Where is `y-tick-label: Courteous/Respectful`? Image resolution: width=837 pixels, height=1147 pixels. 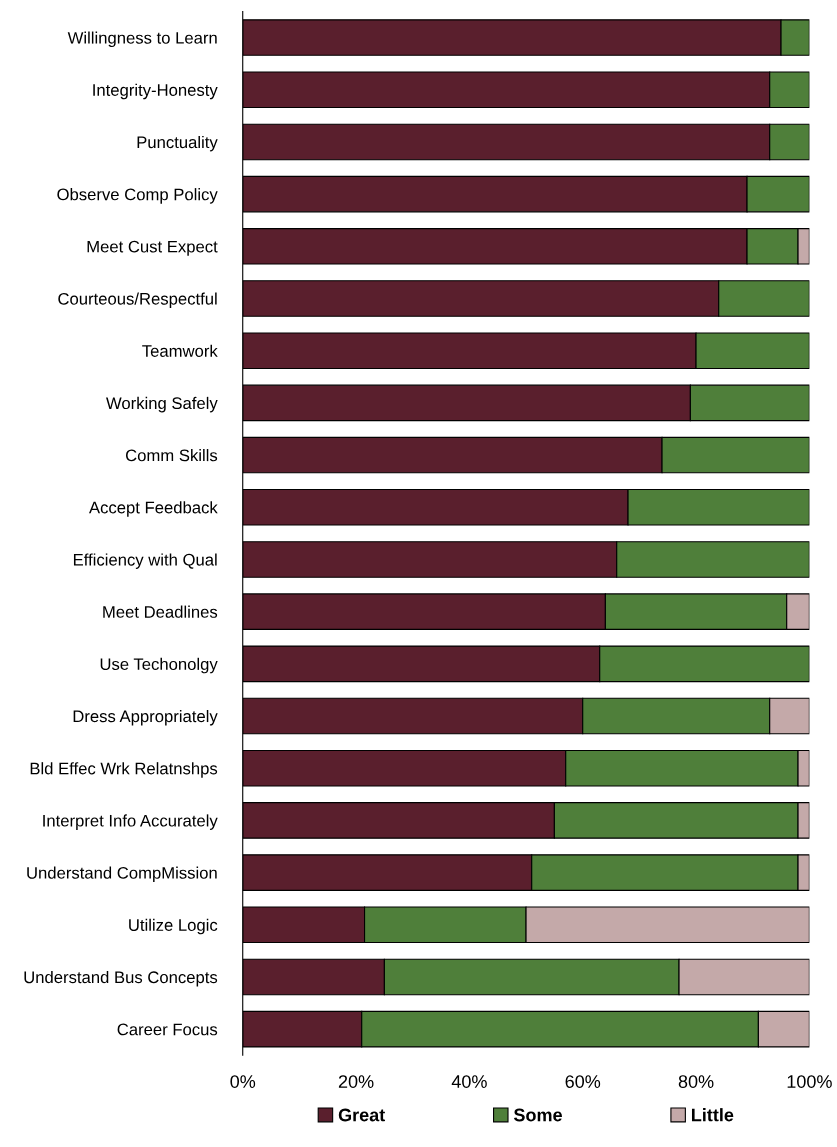 y-tick-label: Courteous/Respectful is located at coordinates (137, 300).